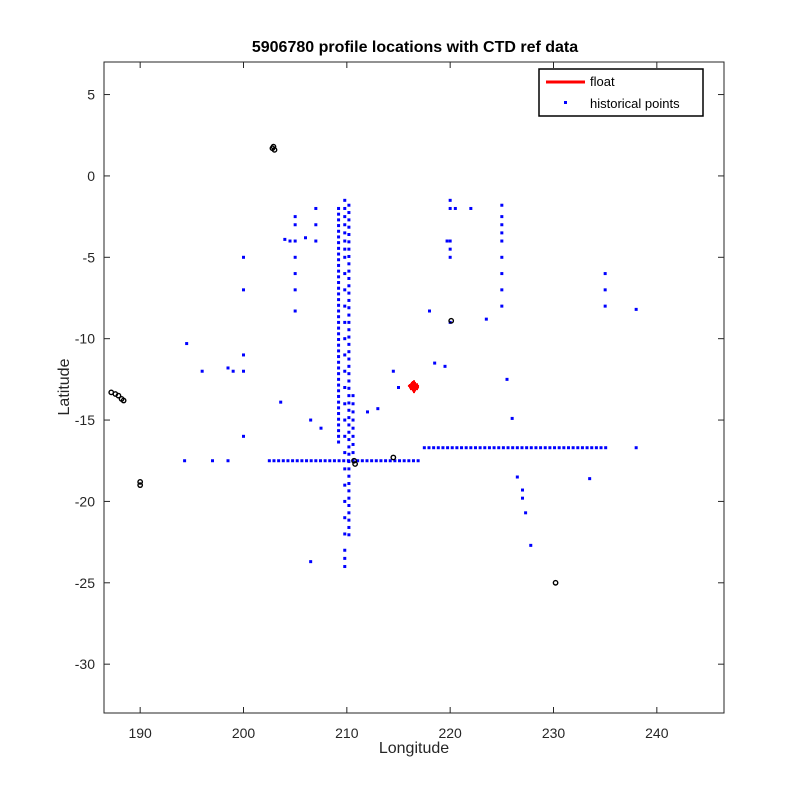 This screenshot has height=800, width=800. I want to click on y-tick-label: -10, so click(85, 339).